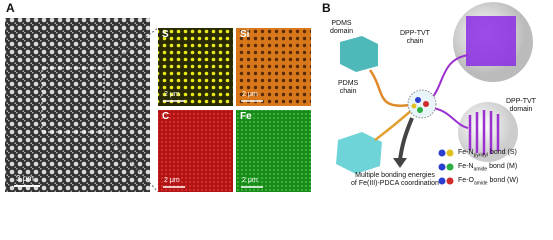 The width and height of the screenshot is (553, 240). I want to click on text: Multiple bonding energies, so click(395, 175).